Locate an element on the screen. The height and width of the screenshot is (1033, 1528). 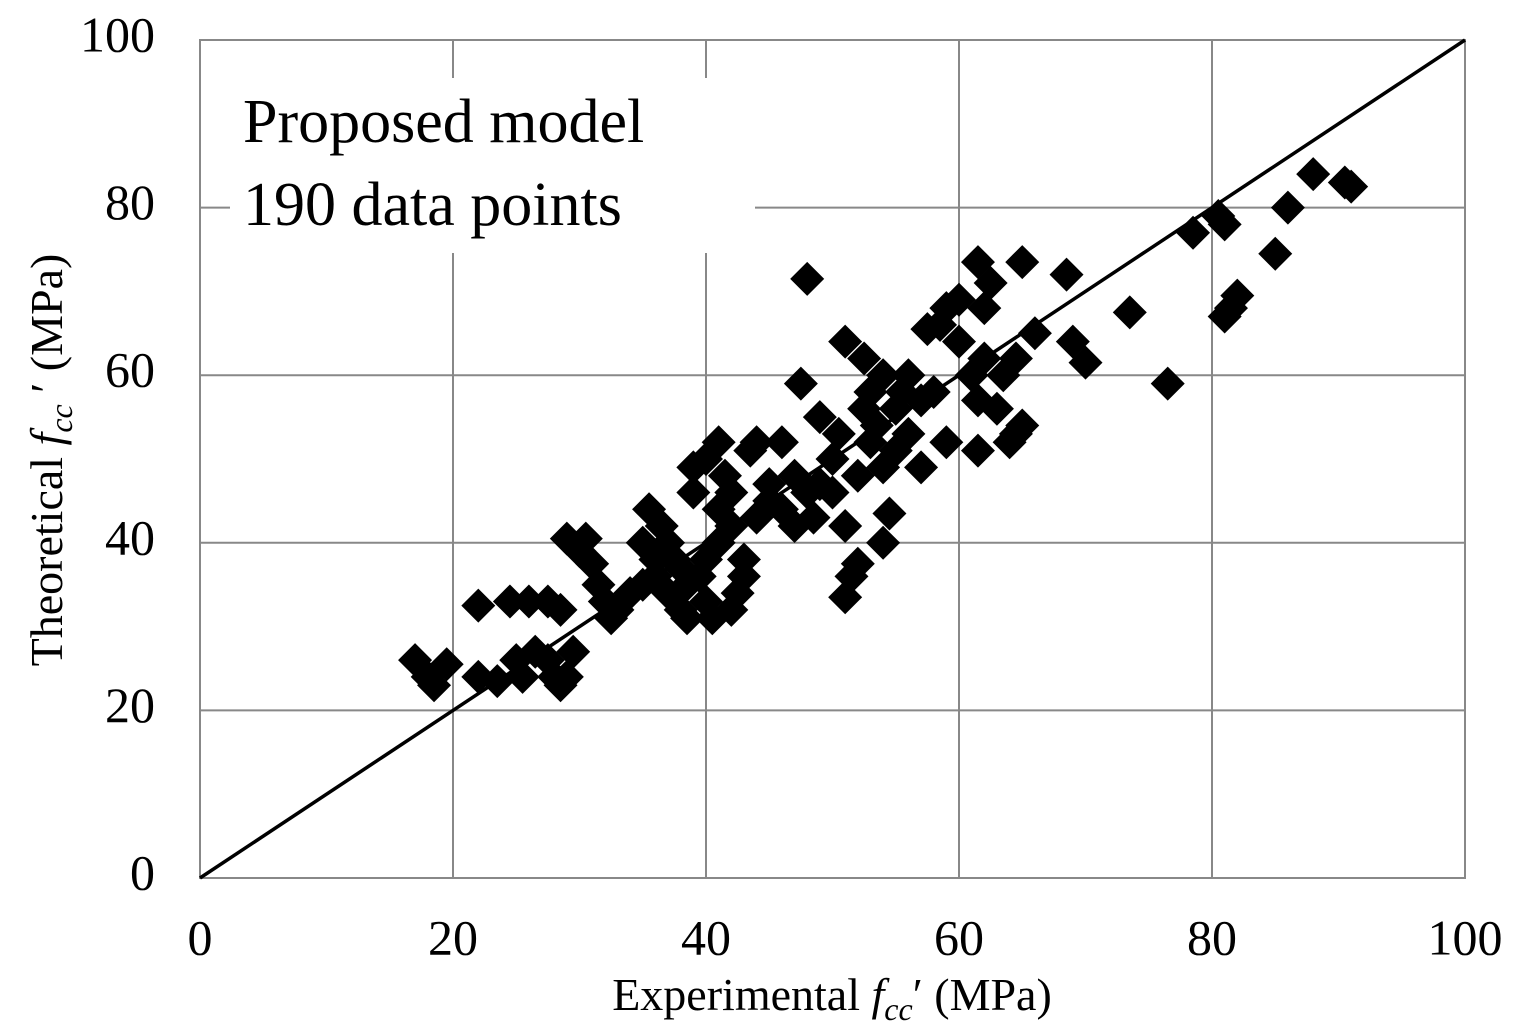
label-text: Experimental is located at coordinates (741, 994).